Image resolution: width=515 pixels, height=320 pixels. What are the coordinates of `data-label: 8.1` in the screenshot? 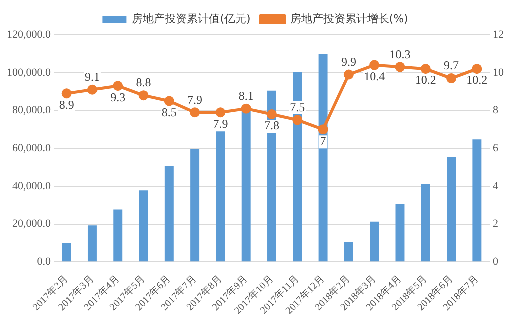 It's located at (246, 95).